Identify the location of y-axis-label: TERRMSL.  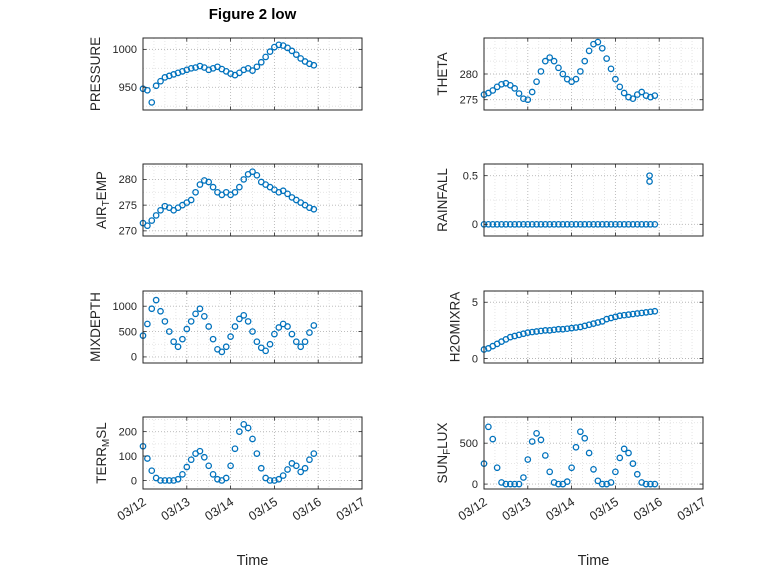
(103, 453).